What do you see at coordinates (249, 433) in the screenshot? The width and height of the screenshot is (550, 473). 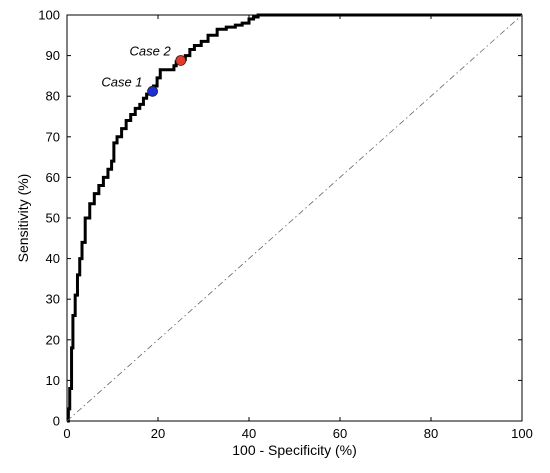 I see `x-tick-label: 40` at bounding box center [249, 433].